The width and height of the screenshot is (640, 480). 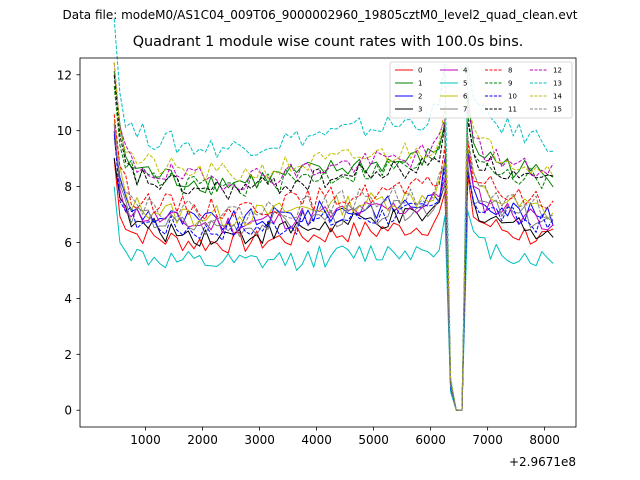 I want to click on y-tick-label: 0, so click(x=68, y=411).